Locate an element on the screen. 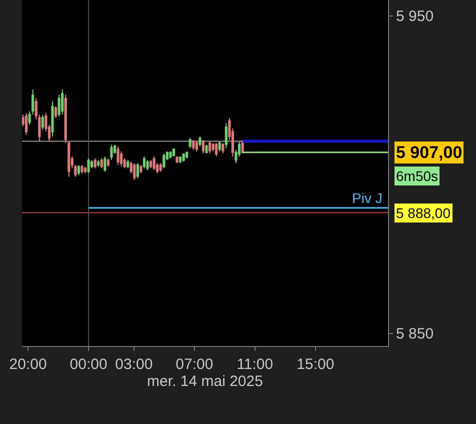 Image resolution: width=476 pixels, height=424 pixels. y-tick-label: 5 950 is located at coordinates (415, 17).